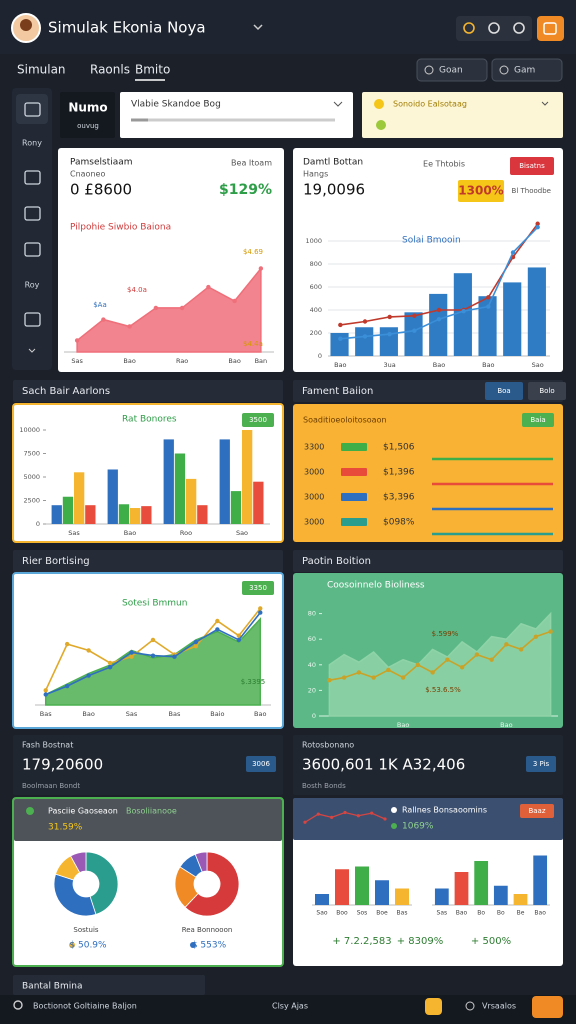 This screenshot has height=1024, width=576. Describe the element at coordinates (127, 28) in the screenshot. I see `app-title: Simulak Ekonia Noya` at that location.